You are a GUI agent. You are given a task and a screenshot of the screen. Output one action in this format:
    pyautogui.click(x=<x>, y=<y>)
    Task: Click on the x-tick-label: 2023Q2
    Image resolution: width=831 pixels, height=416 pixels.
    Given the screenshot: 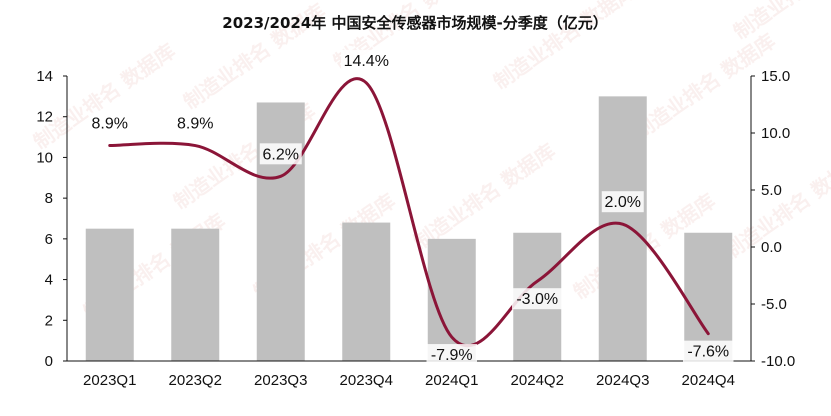 What is the action you would take?
    pyautogui.click(x=195, y=380)
    